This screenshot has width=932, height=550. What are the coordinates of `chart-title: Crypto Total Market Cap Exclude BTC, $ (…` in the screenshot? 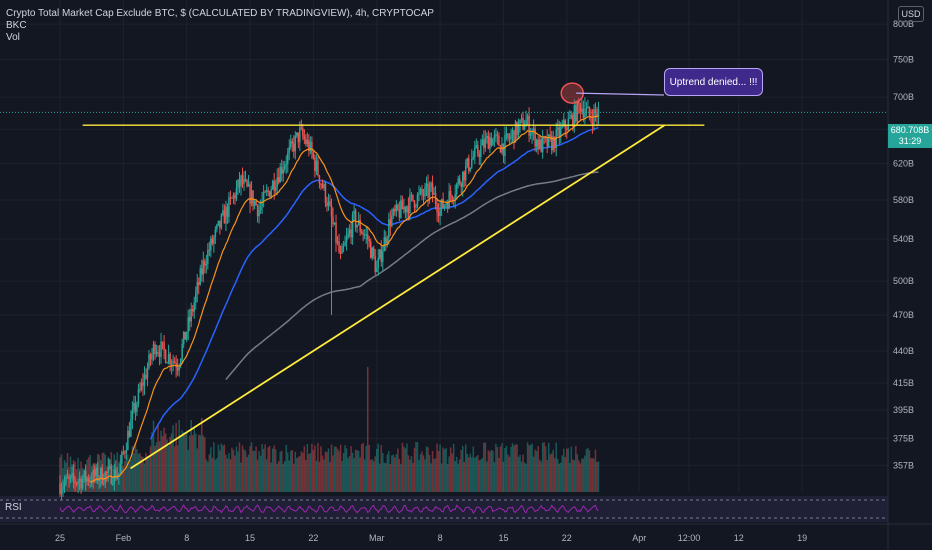 It's located at (220, 13).